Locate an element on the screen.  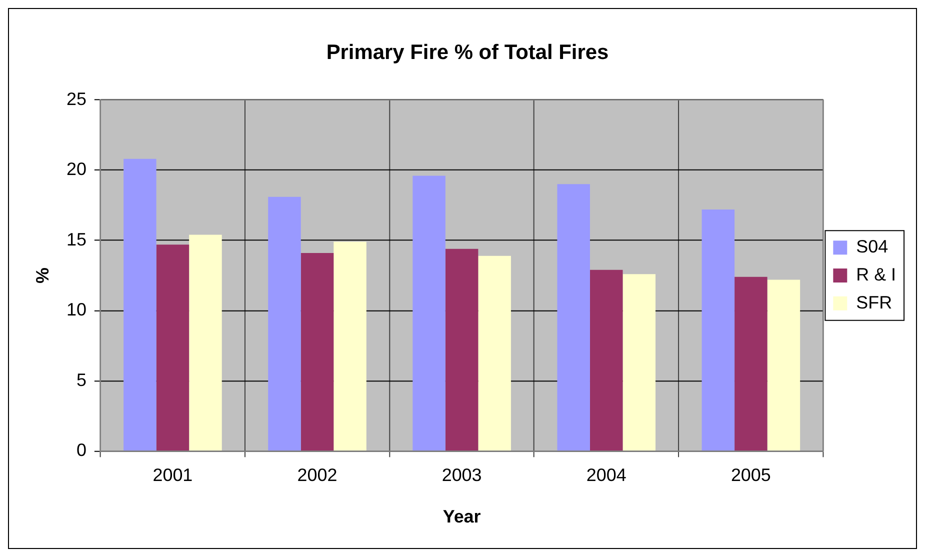
legend-label: S04 is located at coordinates (872, 246).